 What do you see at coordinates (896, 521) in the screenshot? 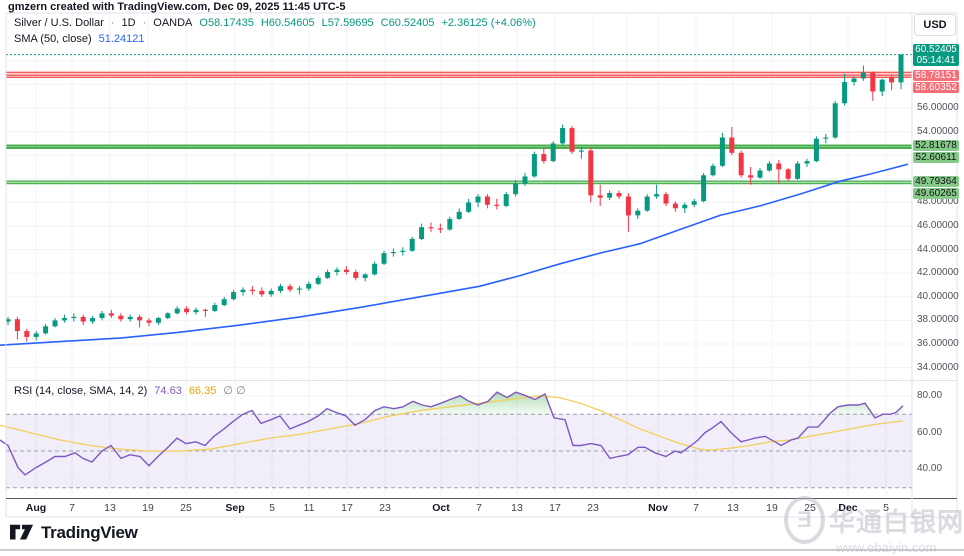
I see `watermark-site-name: 华通白银网` at bounding box center [896, 521].